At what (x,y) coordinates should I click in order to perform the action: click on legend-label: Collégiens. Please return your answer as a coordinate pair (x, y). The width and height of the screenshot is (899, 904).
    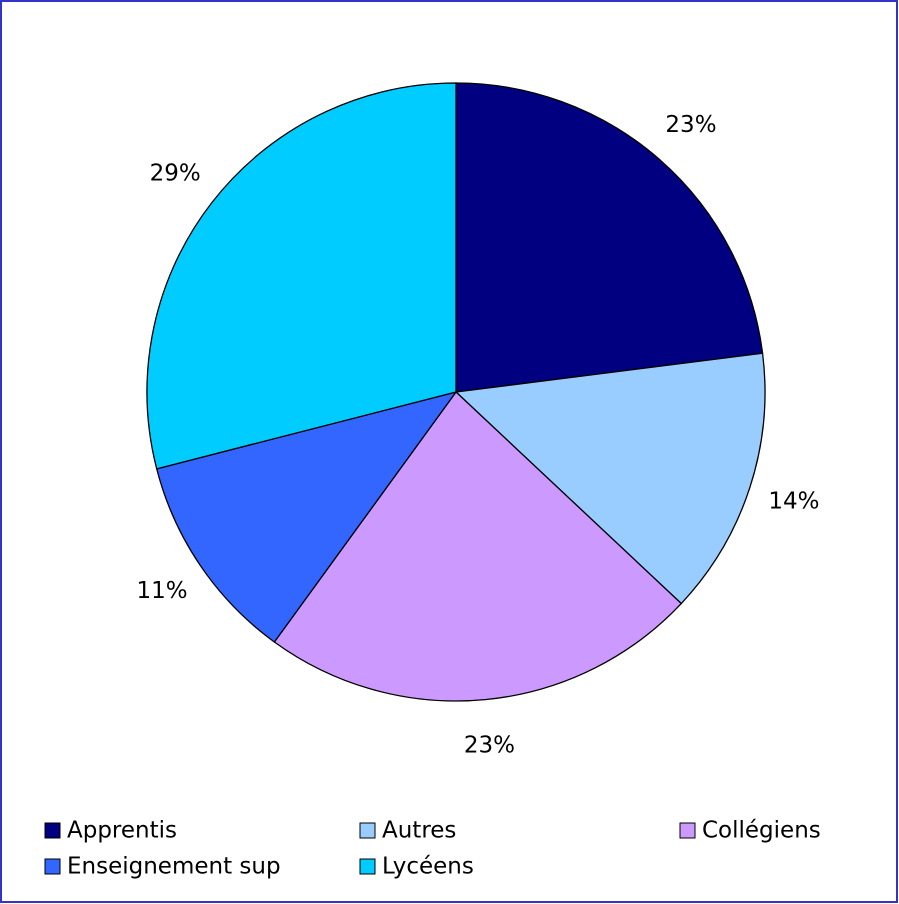
    Looking at the image, I should click on (761, 831).